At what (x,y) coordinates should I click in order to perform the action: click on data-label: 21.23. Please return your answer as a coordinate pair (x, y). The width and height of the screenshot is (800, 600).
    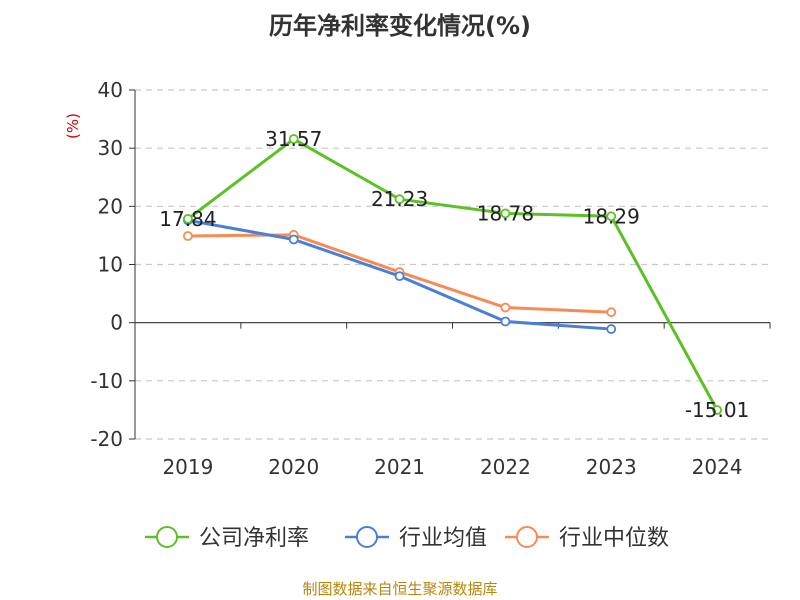
    Looking at the image, I should click on (399, 199).